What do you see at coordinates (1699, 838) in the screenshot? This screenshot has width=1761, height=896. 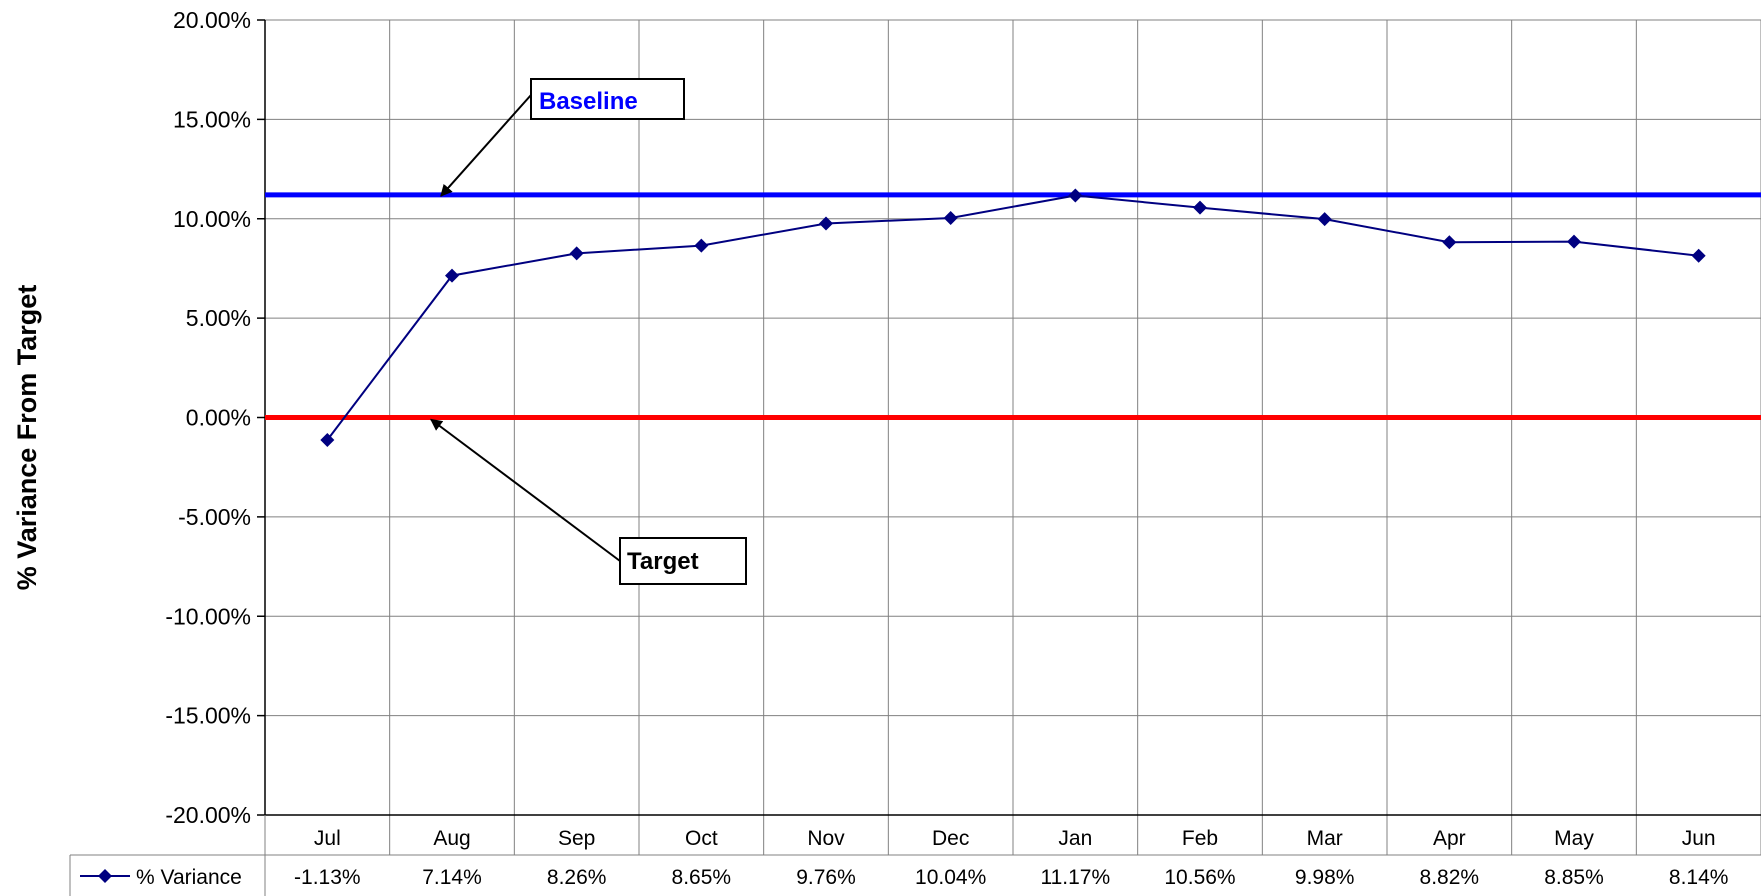 I see `x-category-label: Jun` at bounding box center [1699, 838].